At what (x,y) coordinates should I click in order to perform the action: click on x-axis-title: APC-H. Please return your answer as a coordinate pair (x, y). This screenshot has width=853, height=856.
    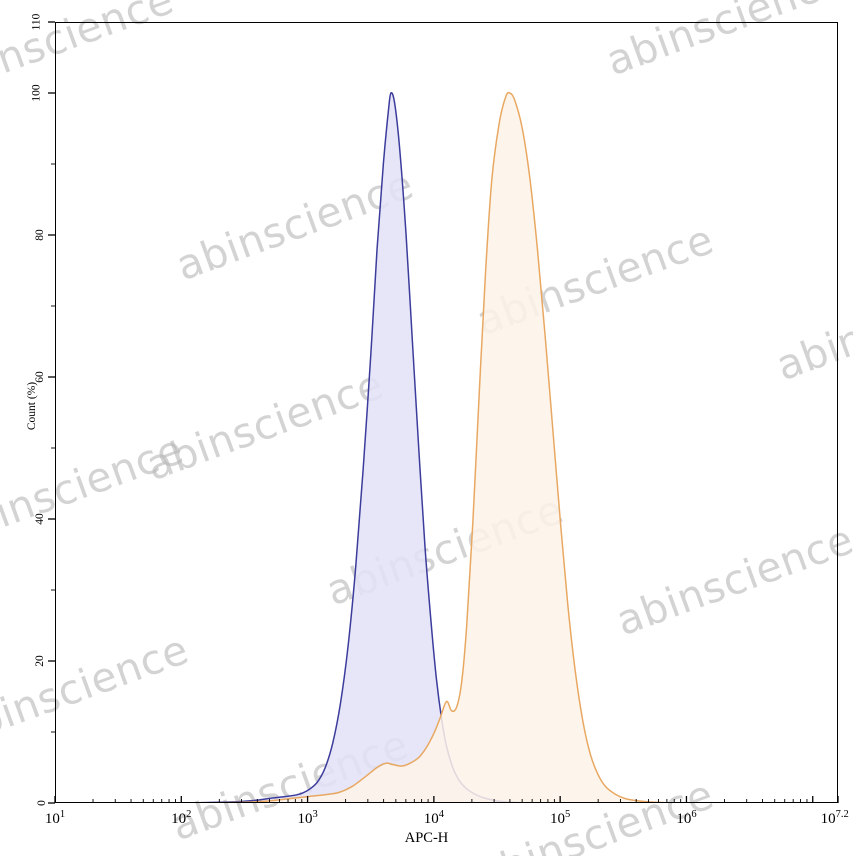
    Looking at the image, I should click on (426, 838).